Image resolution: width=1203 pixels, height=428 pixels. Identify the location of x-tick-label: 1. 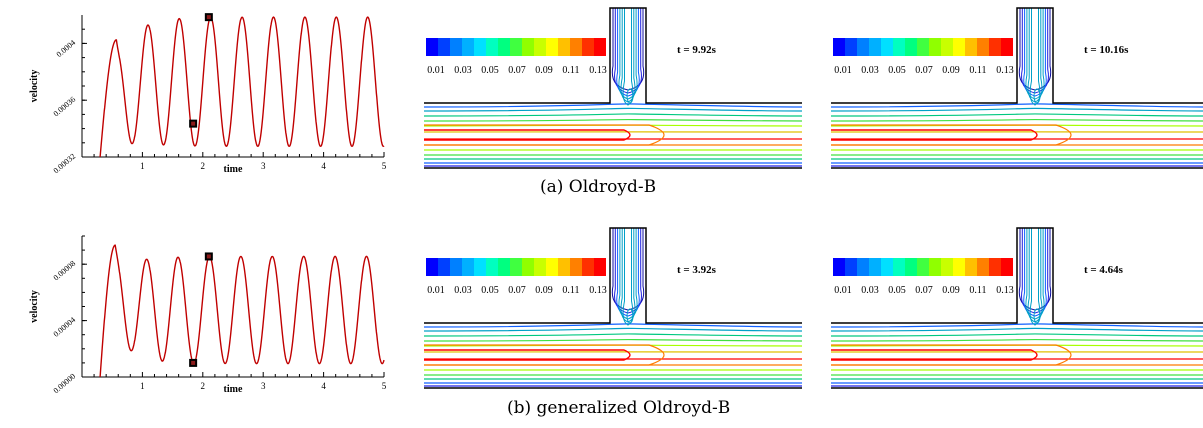
(142, 166).